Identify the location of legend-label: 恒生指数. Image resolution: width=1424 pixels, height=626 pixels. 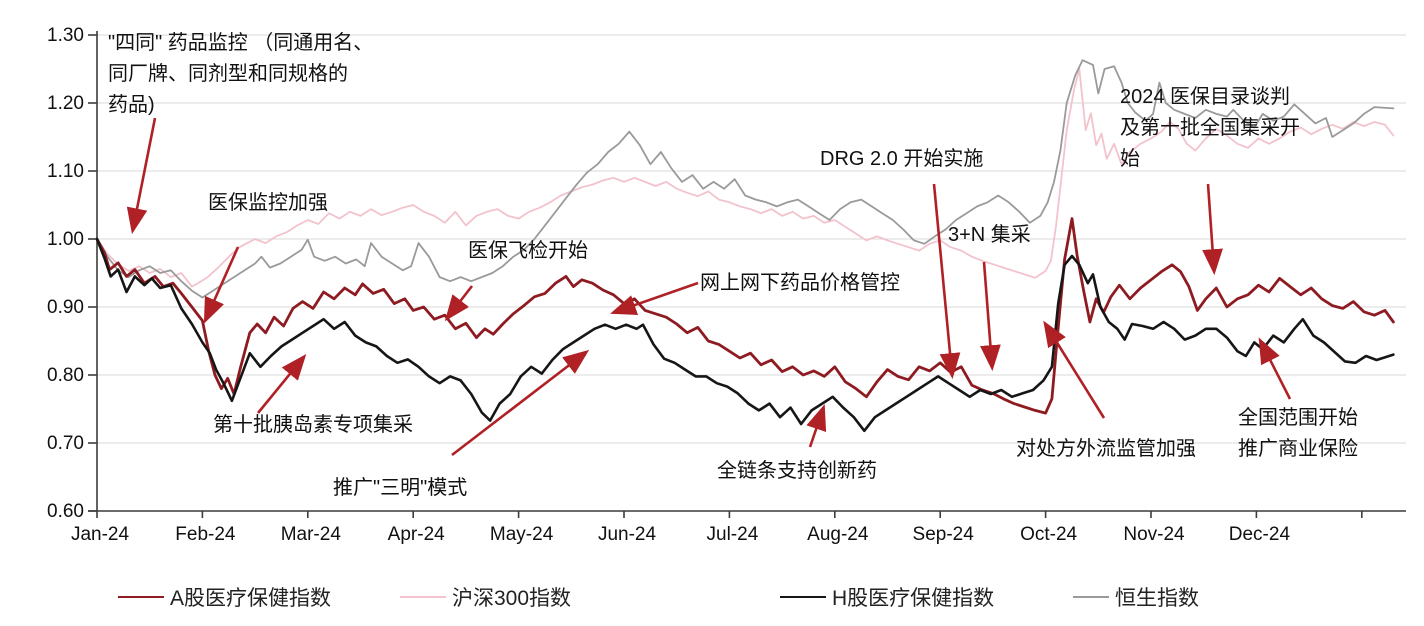
(1157, 598).